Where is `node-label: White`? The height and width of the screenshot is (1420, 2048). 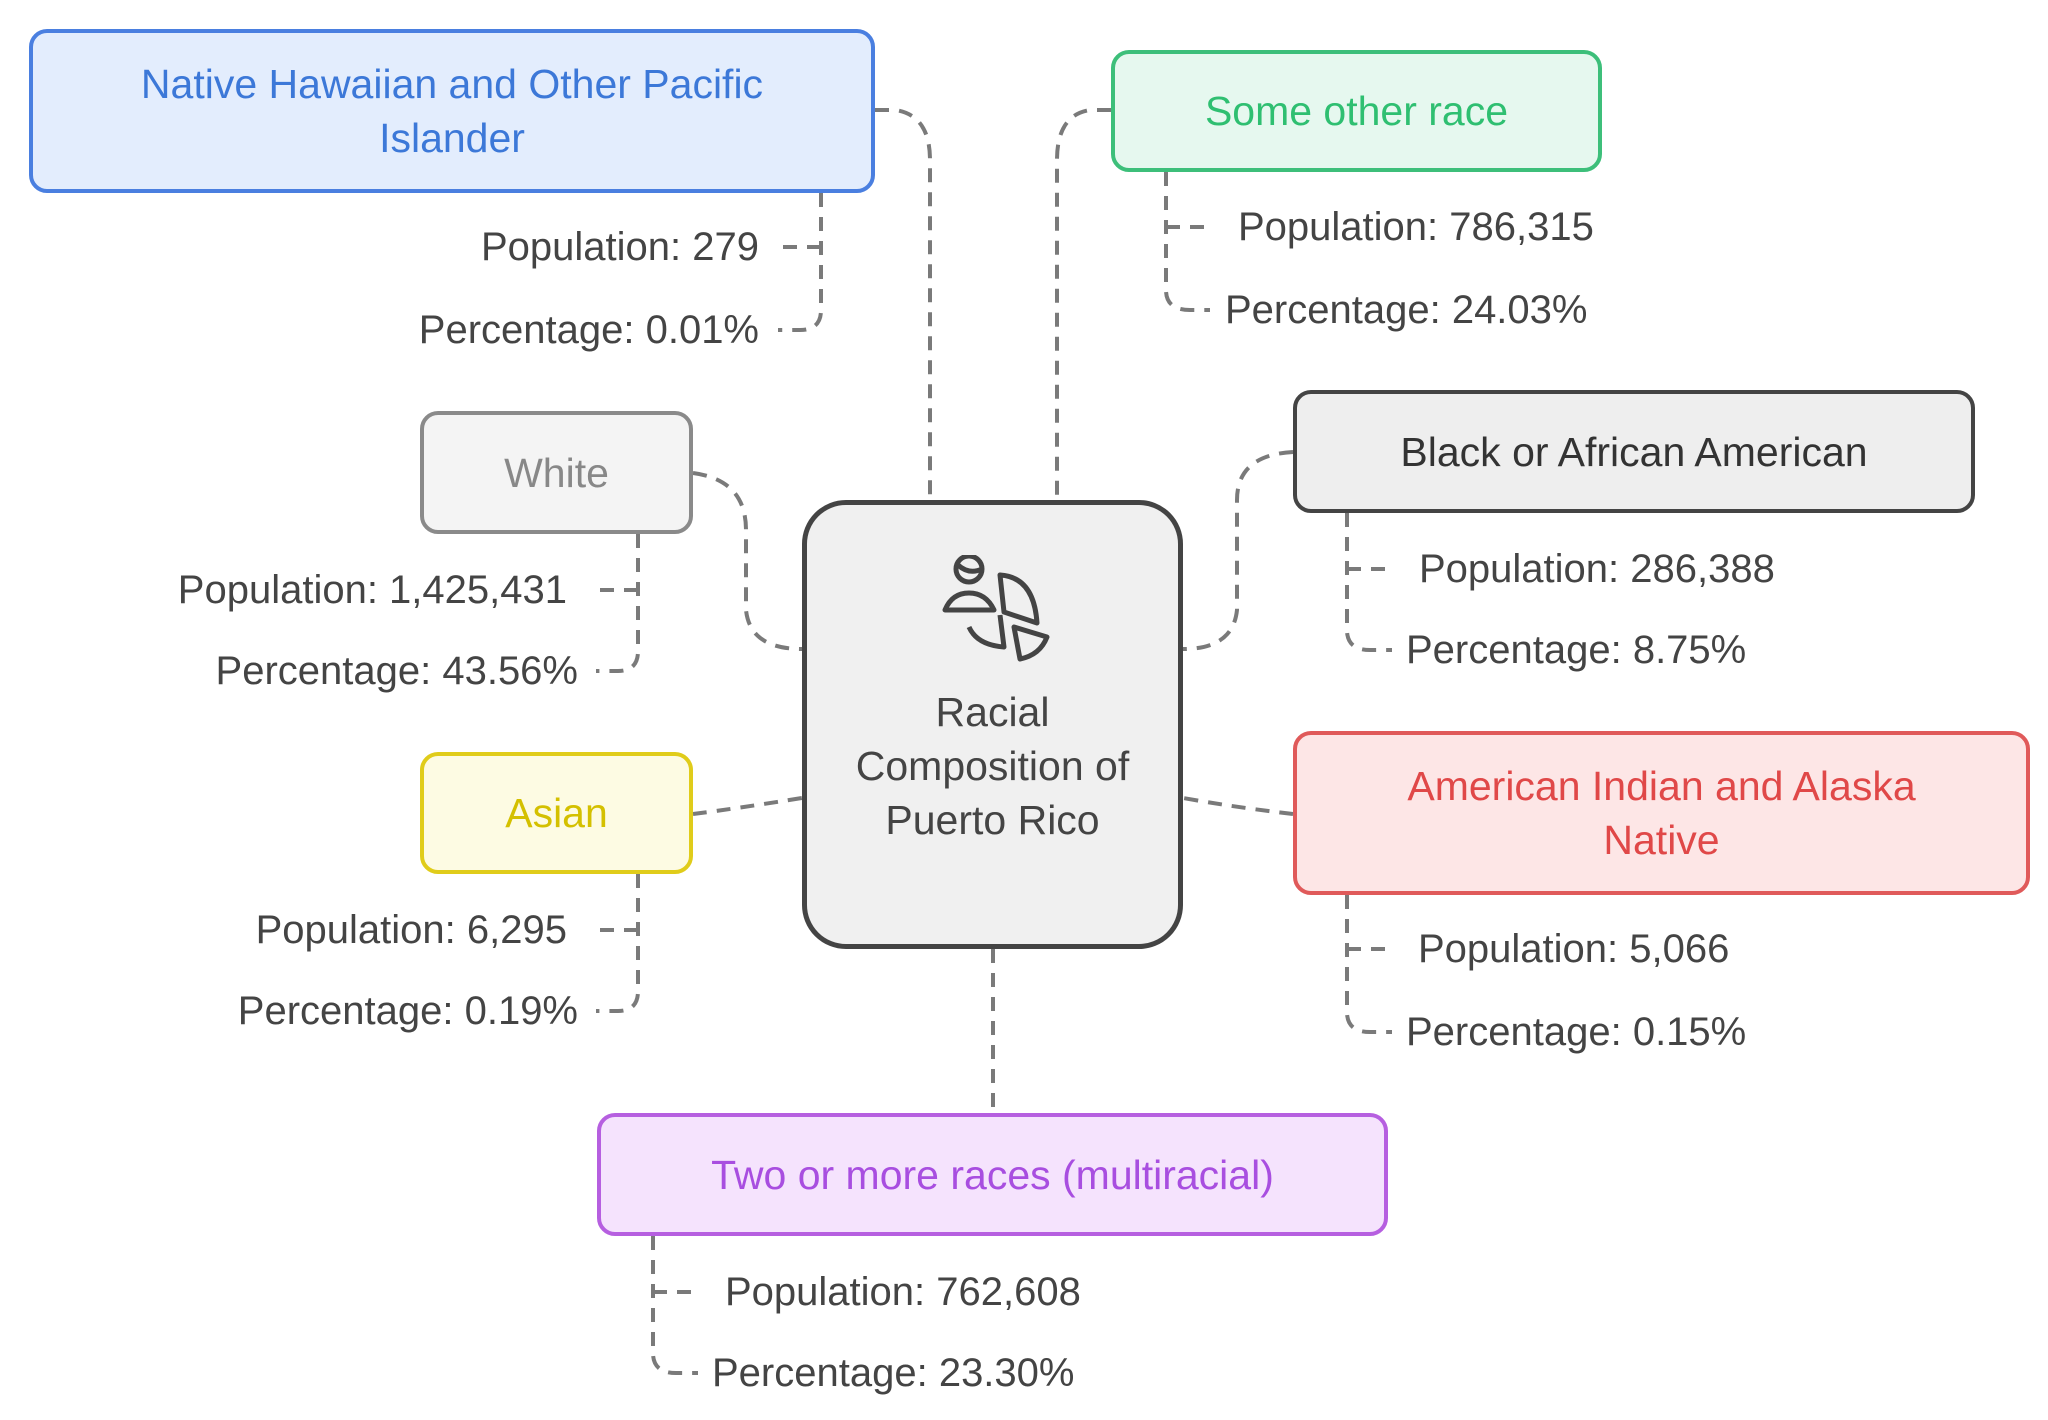 node-label: White is located at coordinates (556, 472).